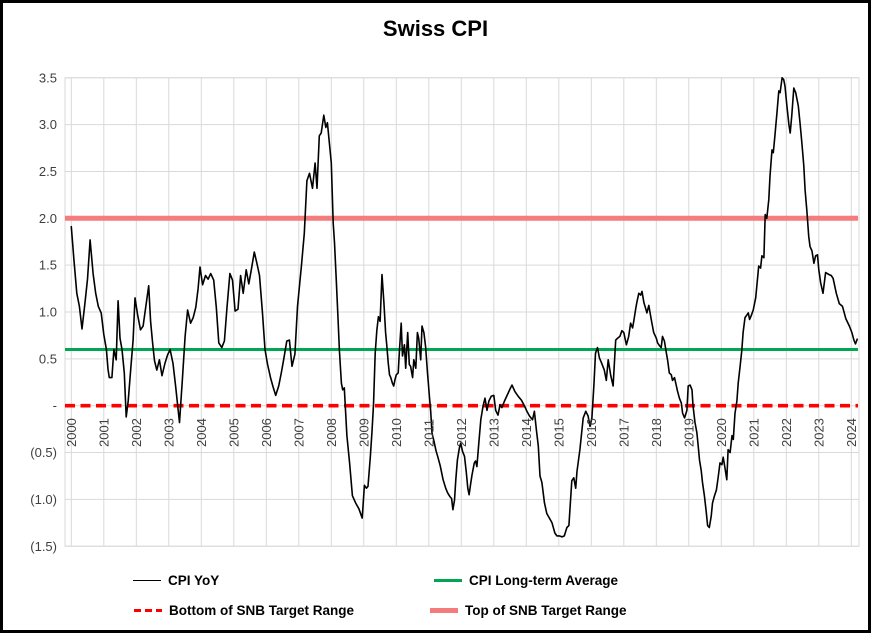 The width and height of the screenshot is (871, 633). What do you see at coordinates (233, 432) in the screenshot?
I see `x-tick-label: 2005` at bounding box center [233, 432].